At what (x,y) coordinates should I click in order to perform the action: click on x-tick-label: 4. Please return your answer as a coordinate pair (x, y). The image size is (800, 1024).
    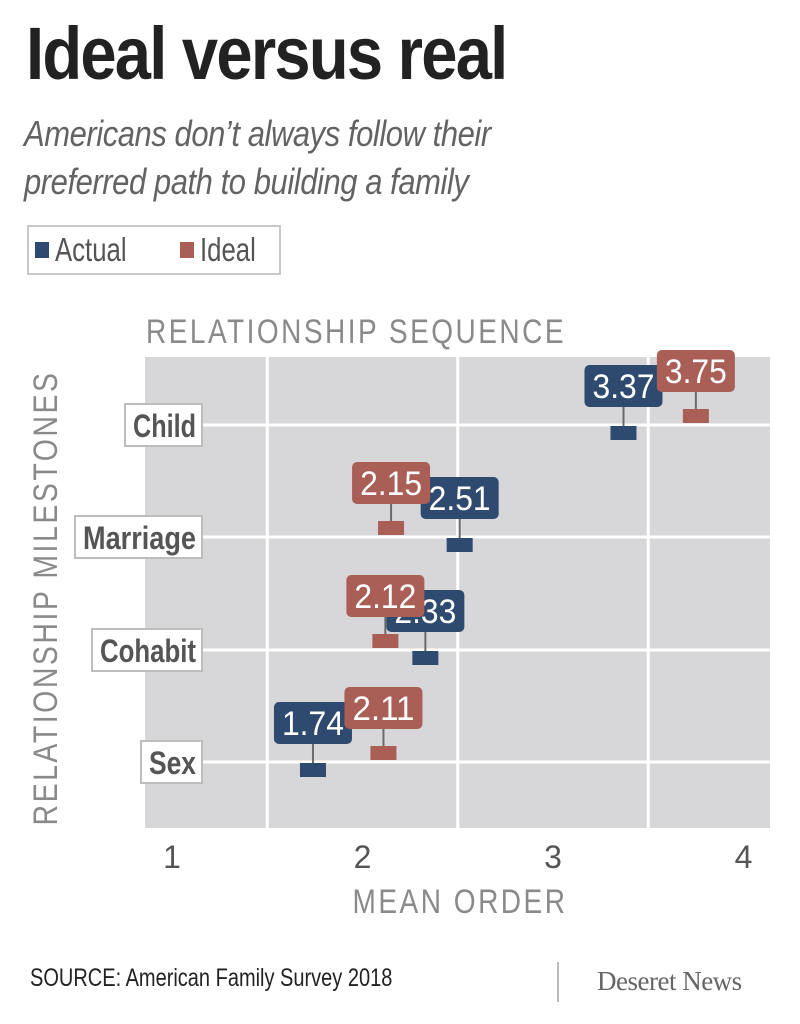
    Looking at the image, I should click on (744, 857).